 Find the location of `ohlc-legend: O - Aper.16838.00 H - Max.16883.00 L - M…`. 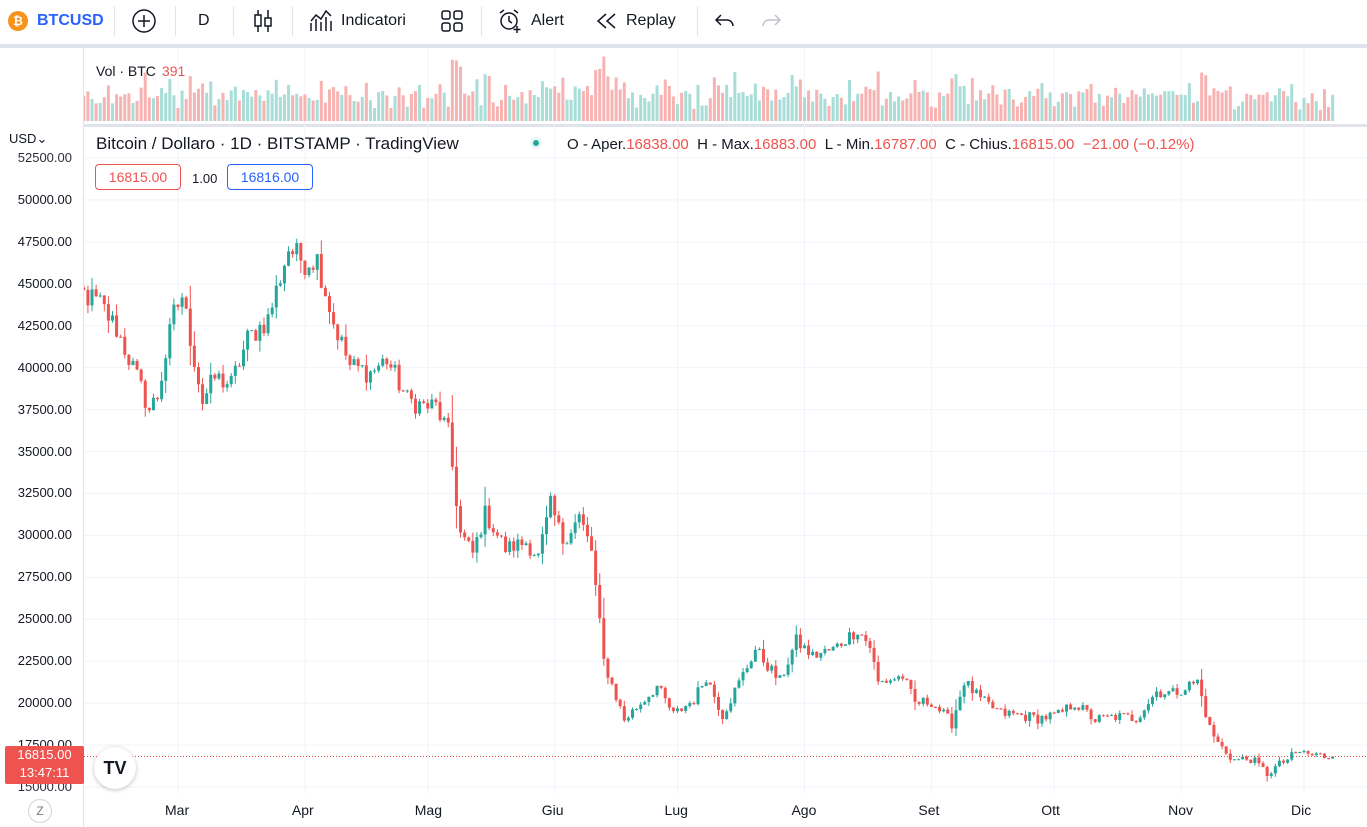

ohlc-legend: O - Aper.16838.00 H - Max.16883.00 L - M… is located at coordinates (880, 144).